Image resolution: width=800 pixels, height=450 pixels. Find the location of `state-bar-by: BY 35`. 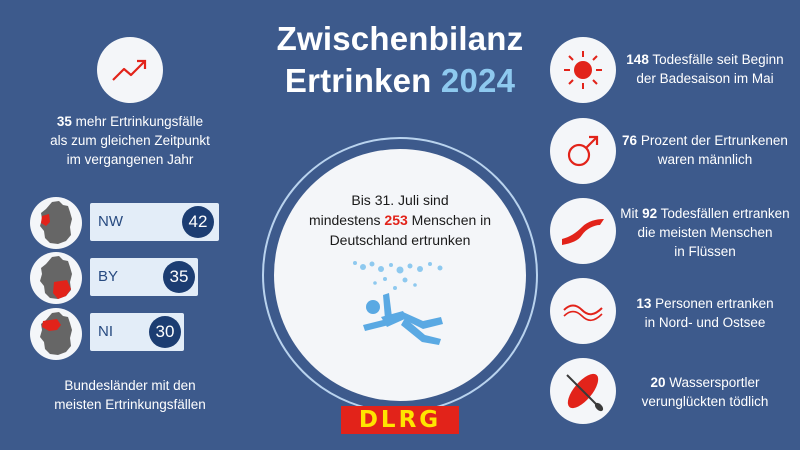

state-bar-by: BY 35 is located at coordinates (144, 277).